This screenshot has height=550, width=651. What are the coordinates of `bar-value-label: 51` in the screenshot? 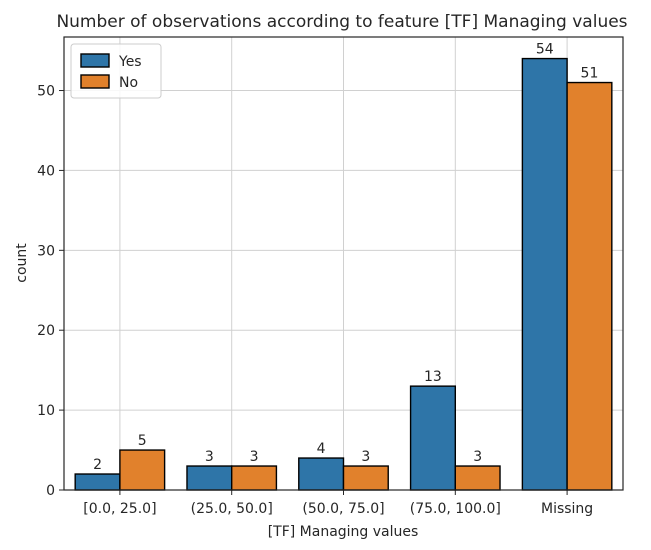 It's located at (590, 74).